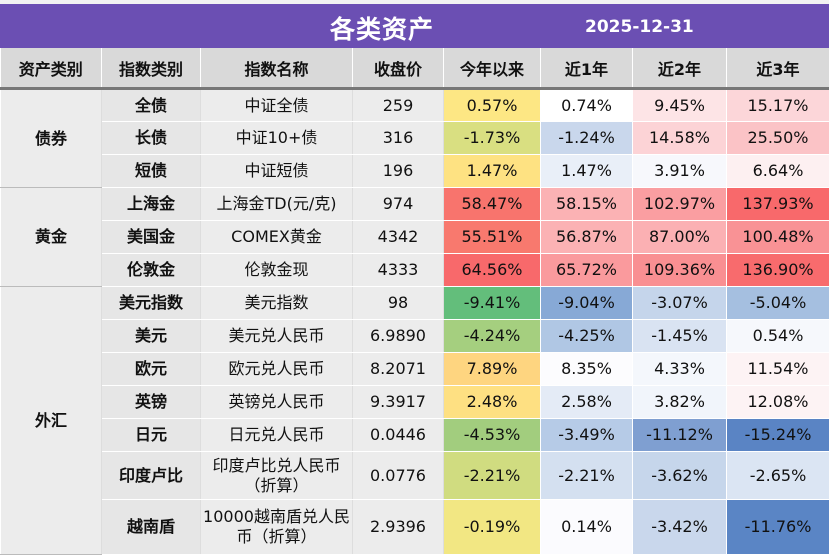 This screenshot has width=829, height=555. I want to click on report-date: 2025-12-31, so click(639, 27).